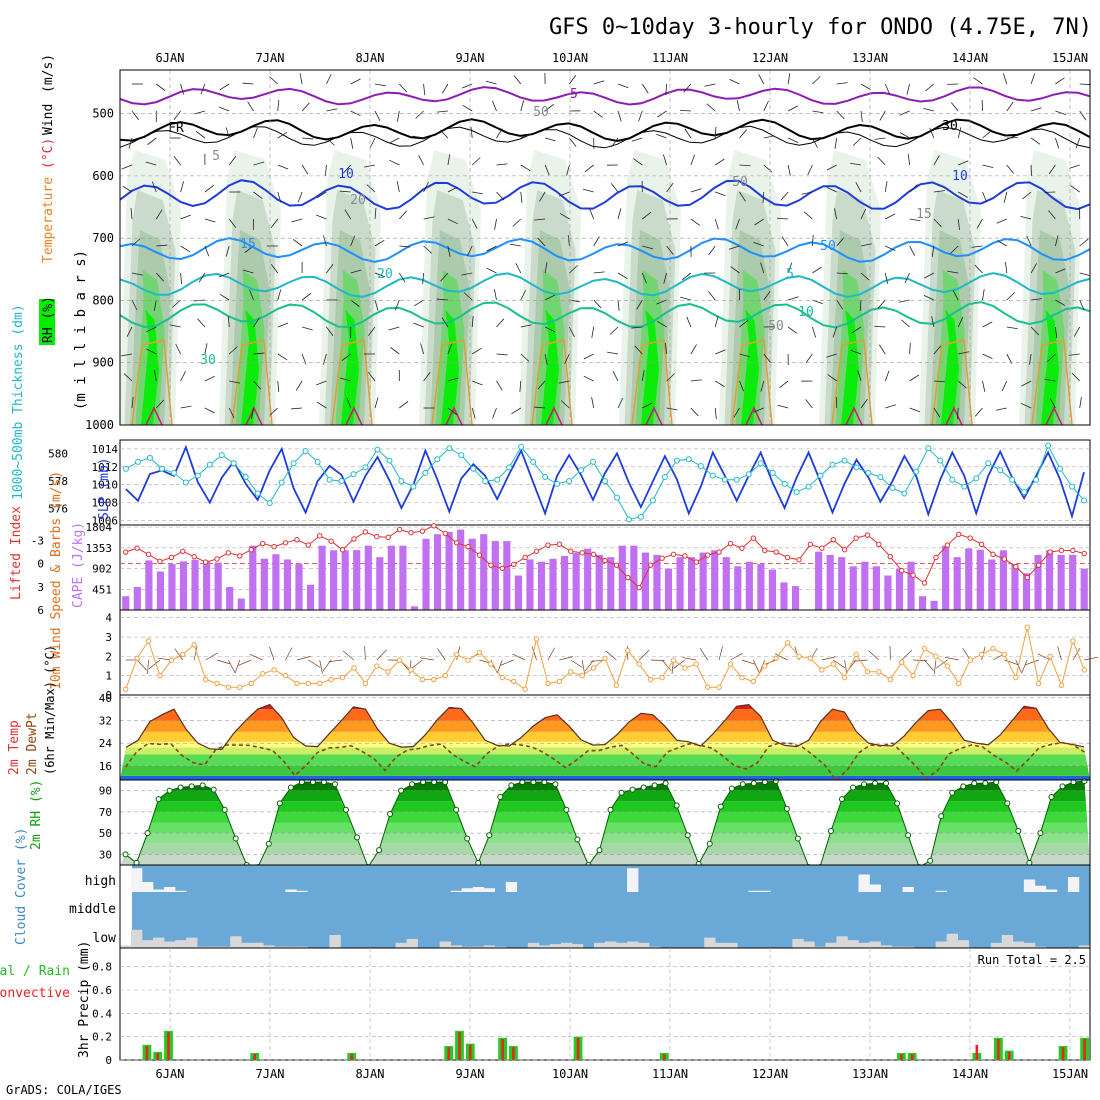 The image size is (1100, 1100). I want to click on rh-tick-label: 30, so click(105, 854).